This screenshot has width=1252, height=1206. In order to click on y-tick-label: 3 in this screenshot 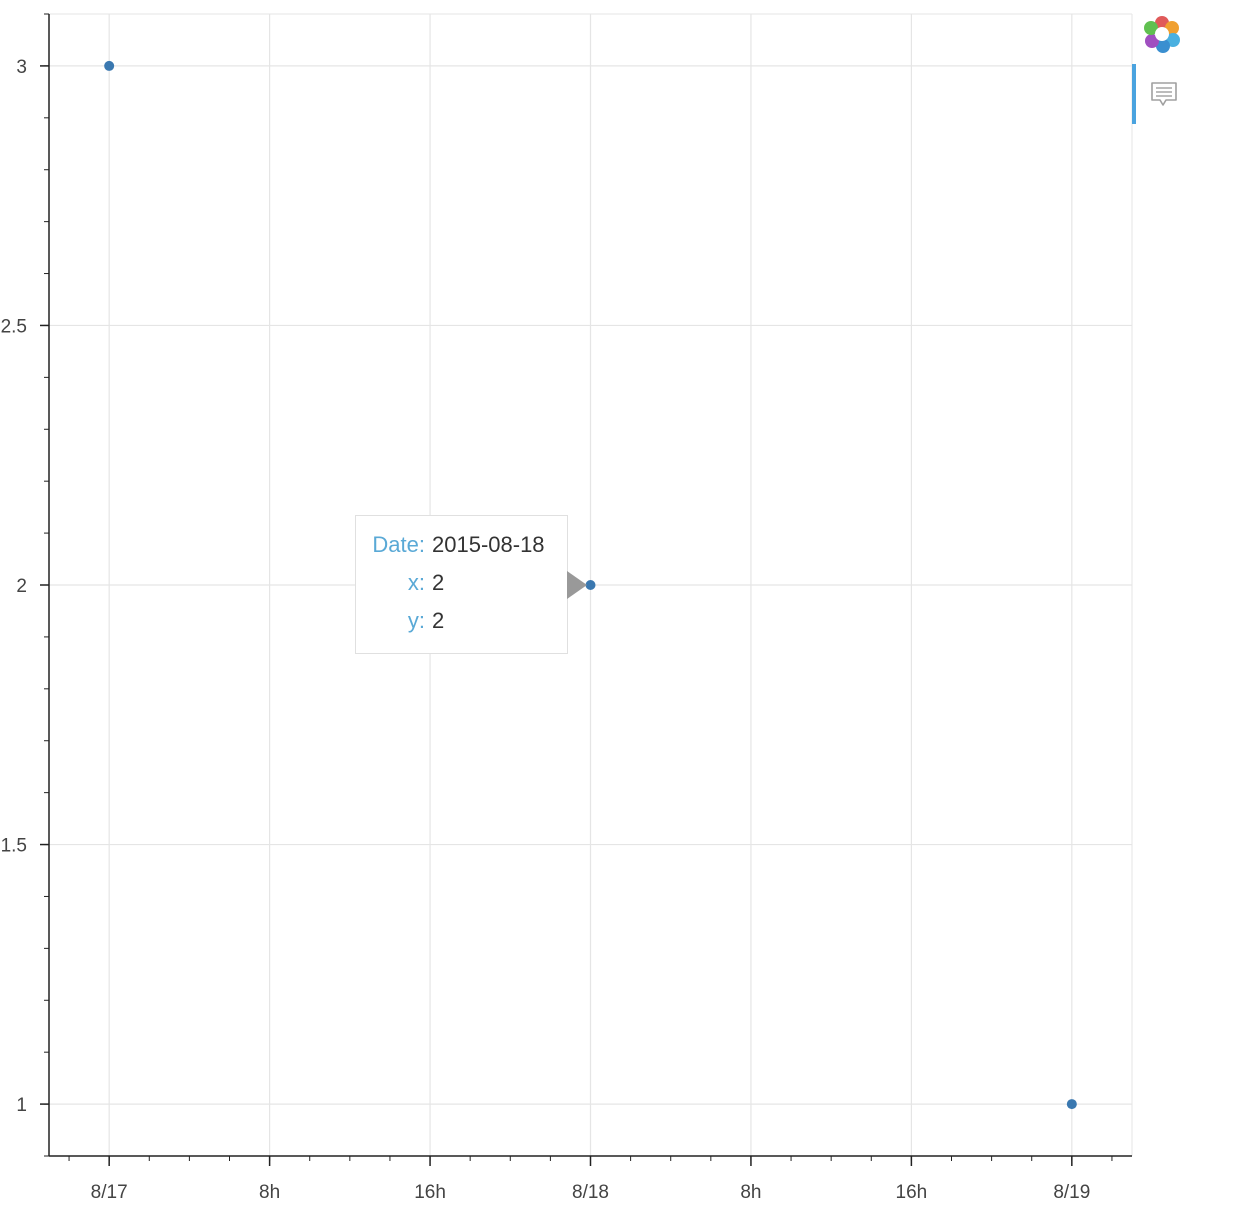, I will do `click(21, 67)`.